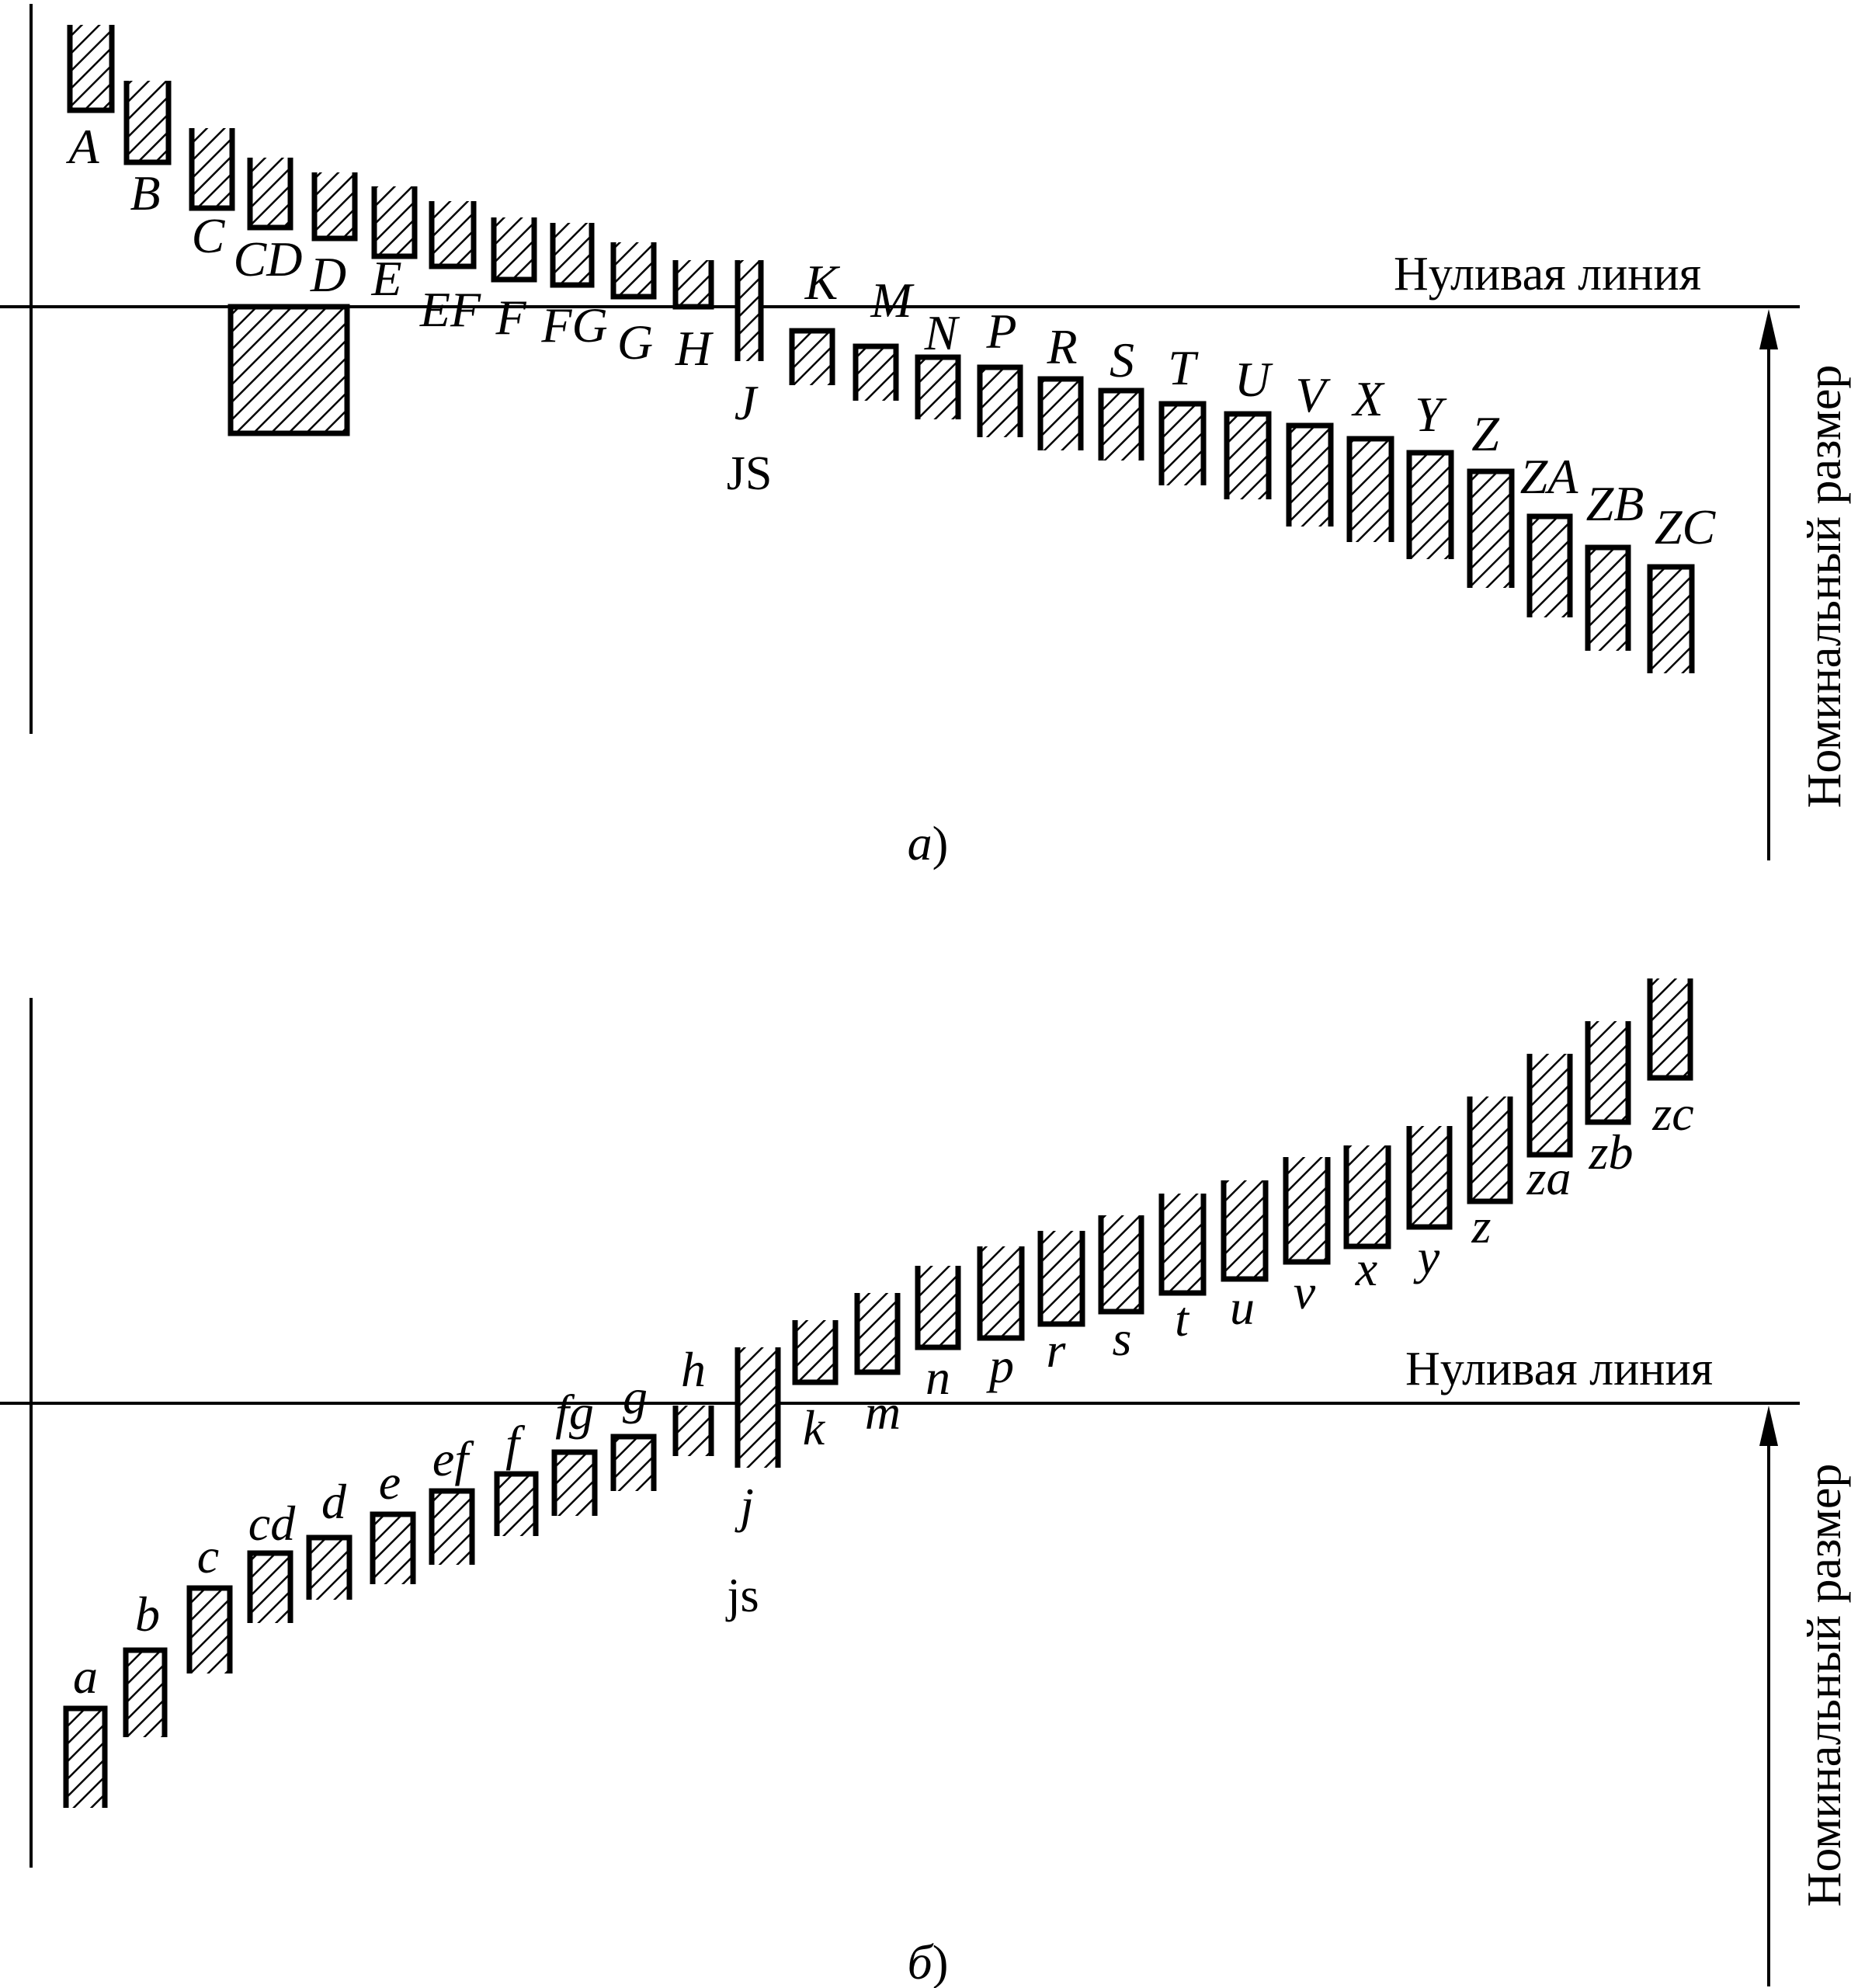 Image resolution: width=1858 pixels, height=1988 pixels. Describe the element at coordinates (942, 333) in the screenshot. I see `panel-a-label-n: N` at that location.